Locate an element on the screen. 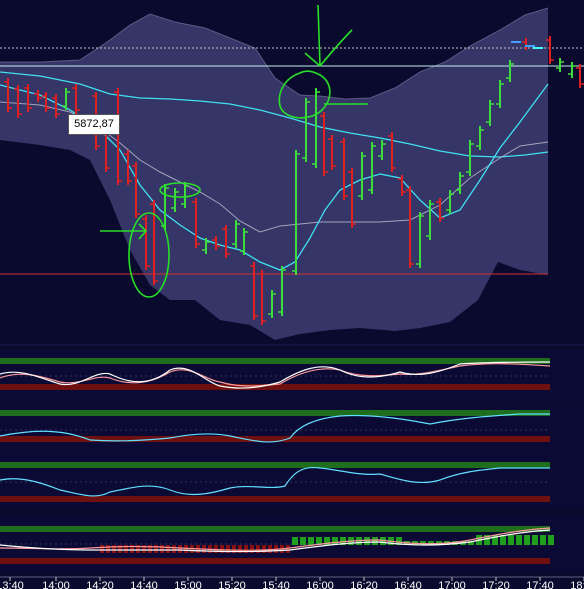 Image resolution: width=584 pixels, height=589 pixels. time-tick-label: 17:00 is located at coordinates (452, 584).